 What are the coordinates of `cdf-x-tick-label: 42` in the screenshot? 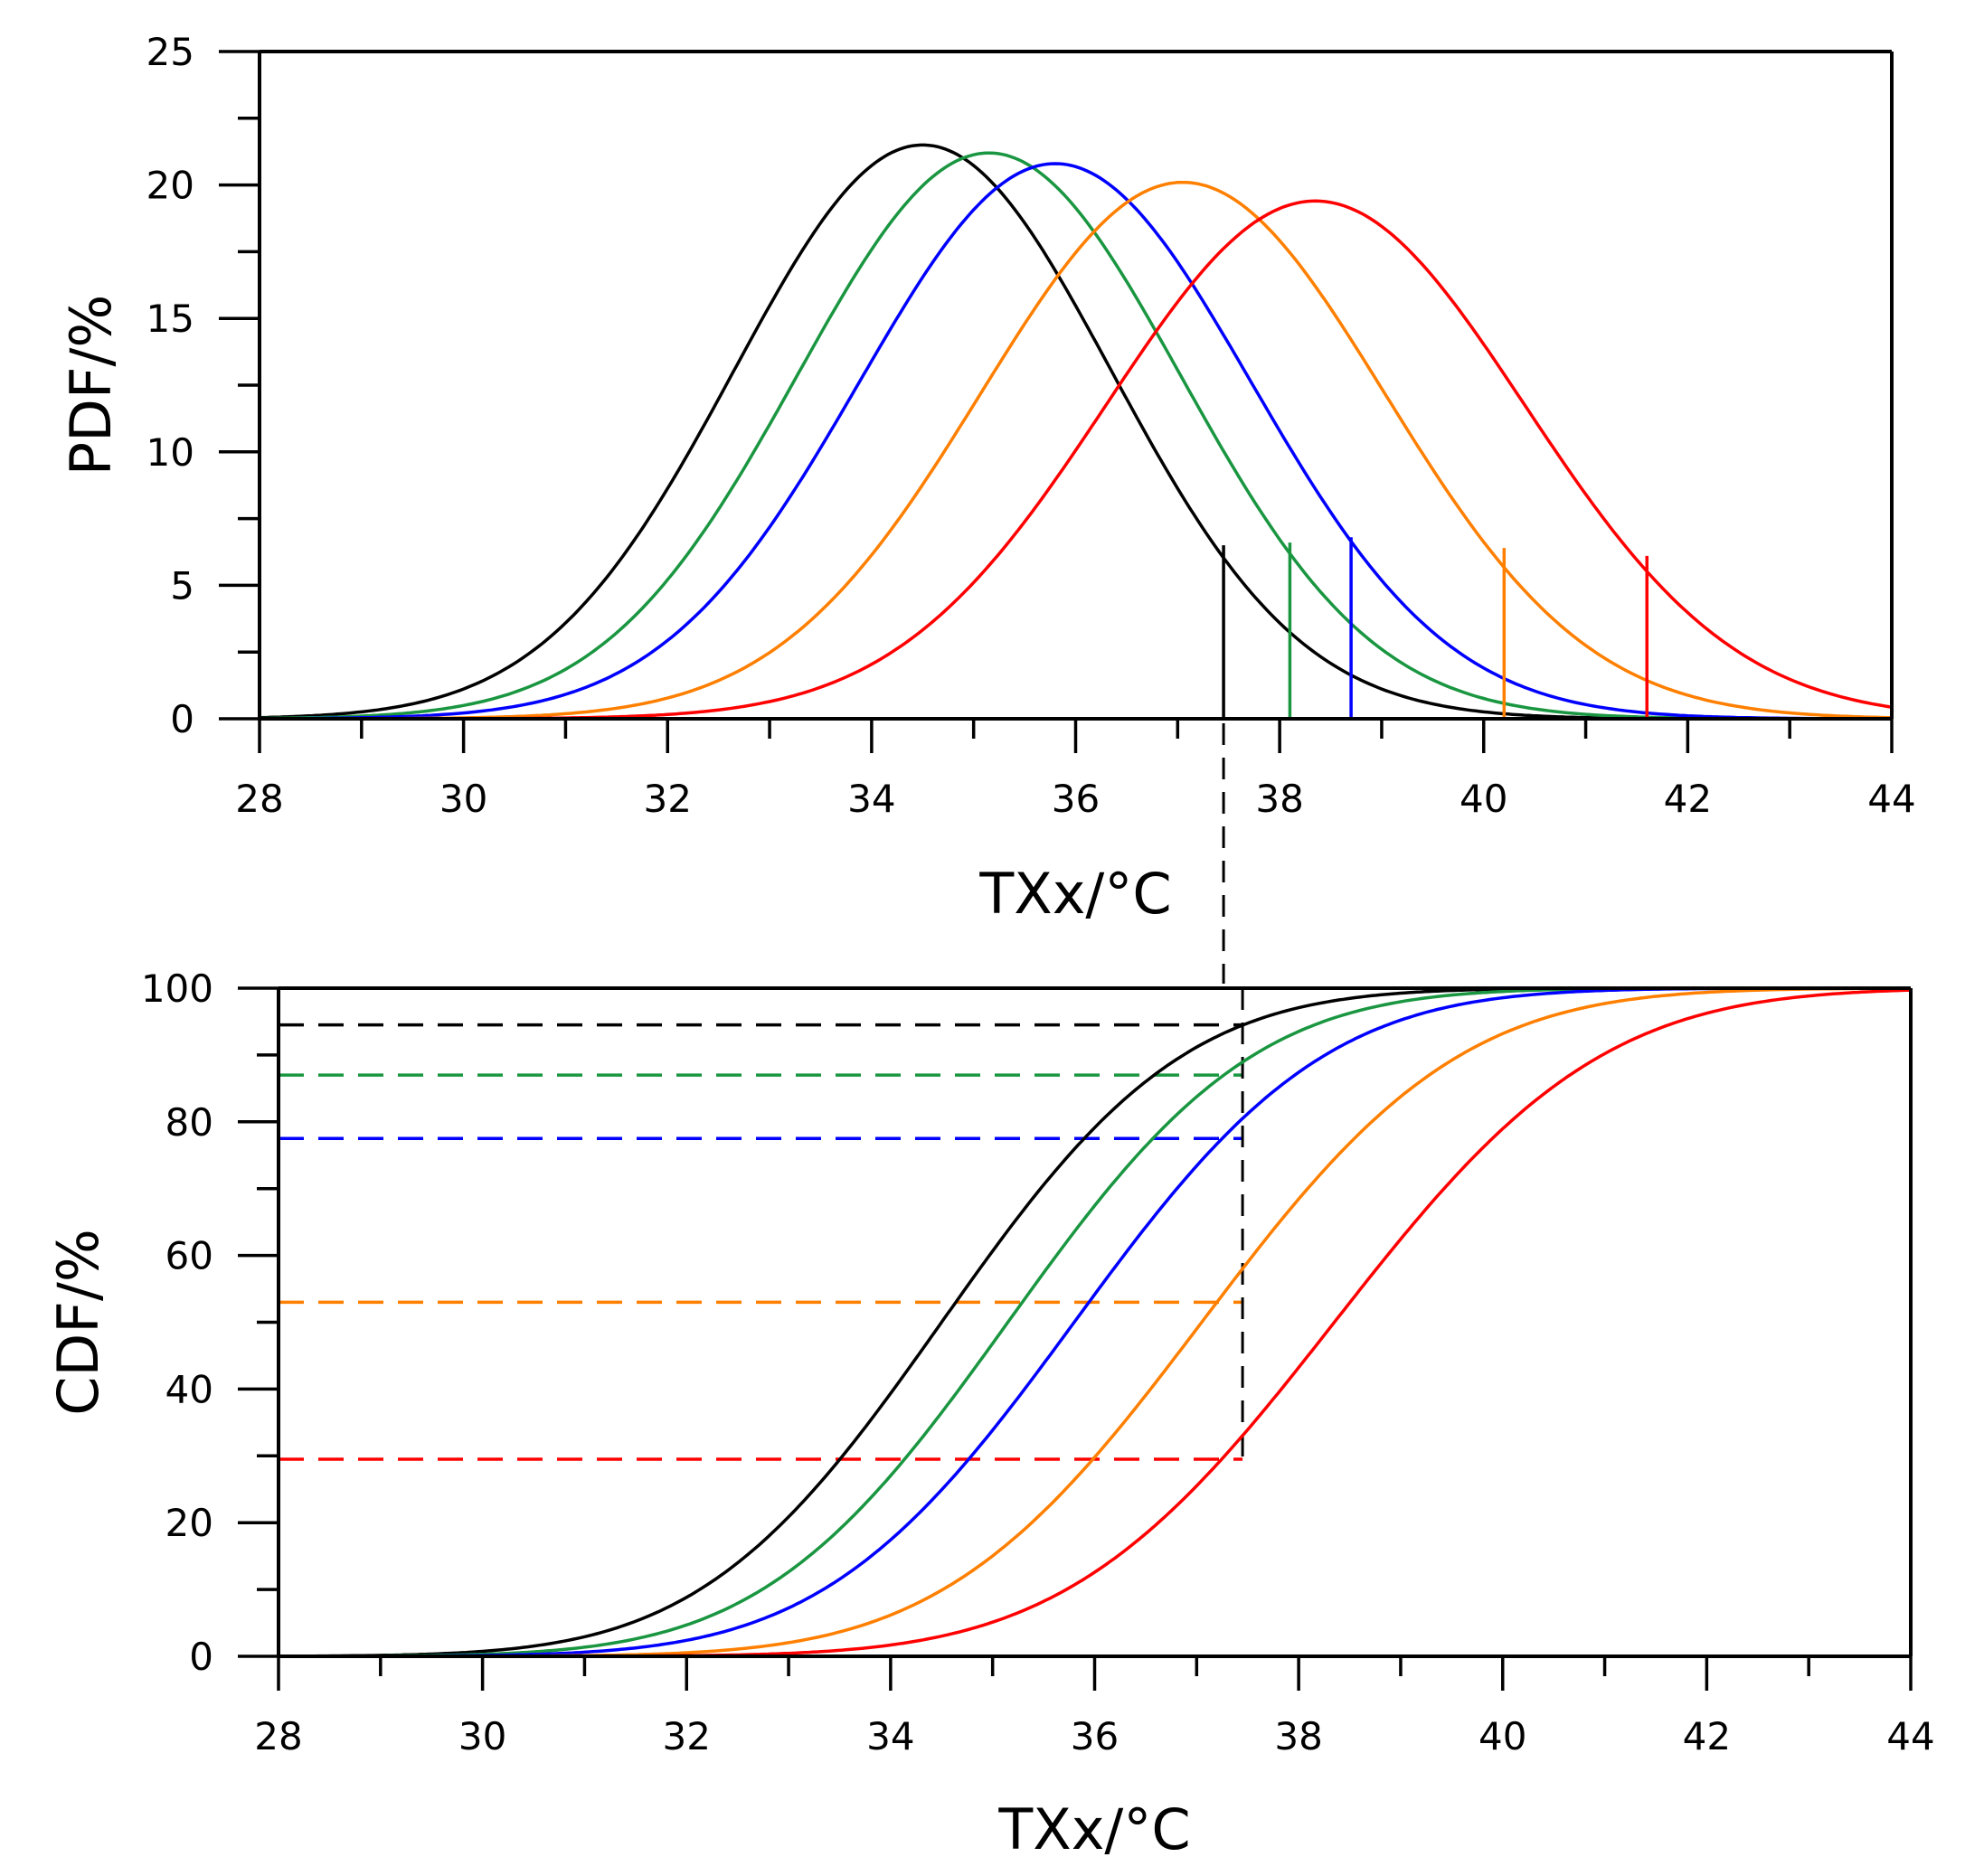 It's located at (1707, 1736).